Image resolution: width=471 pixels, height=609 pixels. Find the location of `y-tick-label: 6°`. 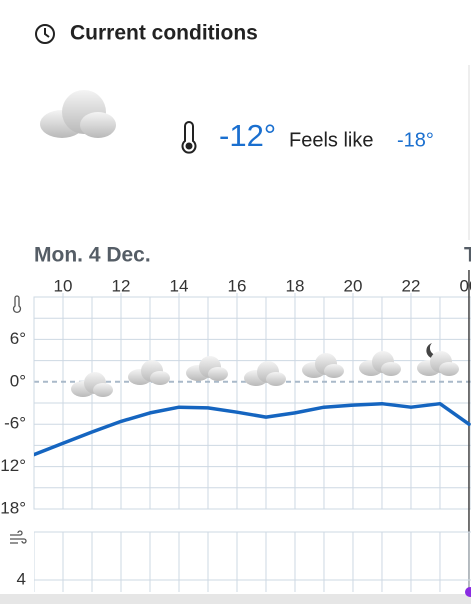

y-tick-label: 6° is located at coordinates (18, 338).